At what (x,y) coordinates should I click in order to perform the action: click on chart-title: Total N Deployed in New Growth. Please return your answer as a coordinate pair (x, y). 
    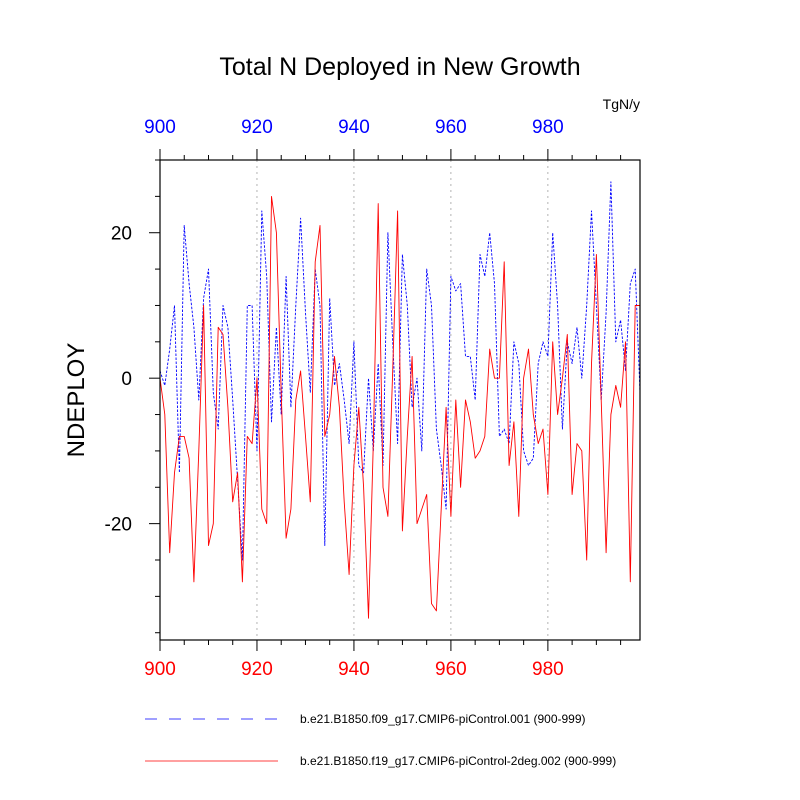
    Looking at the image, I should click on (399, 67).